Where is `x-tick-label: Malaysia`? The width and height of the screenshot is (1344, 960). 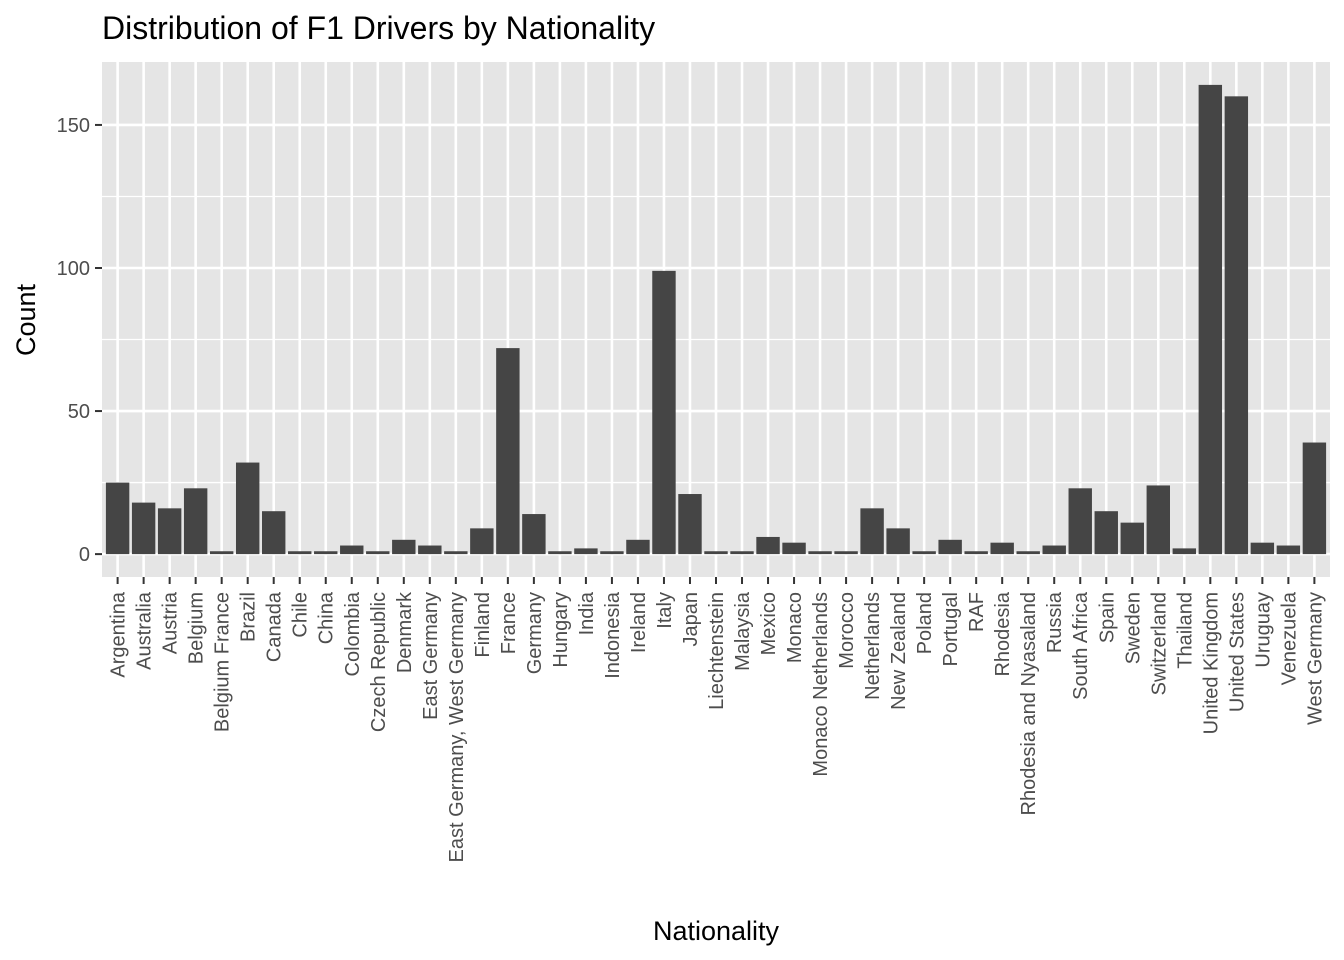
x-tick-label: Malaysia is located at coordinates (743, 631).